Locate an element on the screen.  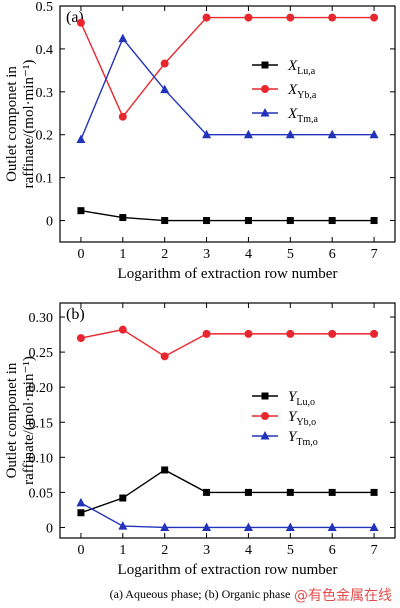
watermark: @有色金属在线 is located at coordinates (343, 596).